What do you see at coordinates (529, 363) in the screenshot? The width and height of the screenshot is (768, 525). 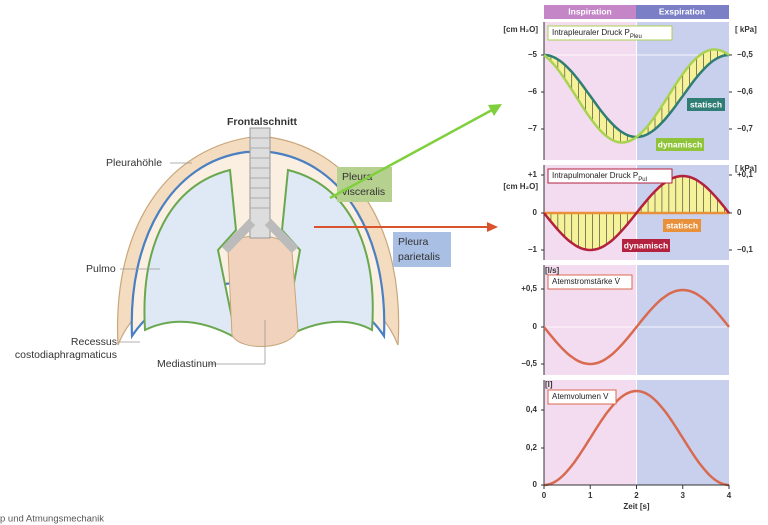 I see `y-tick-label: −0,5` at bounding box center [529, 363].